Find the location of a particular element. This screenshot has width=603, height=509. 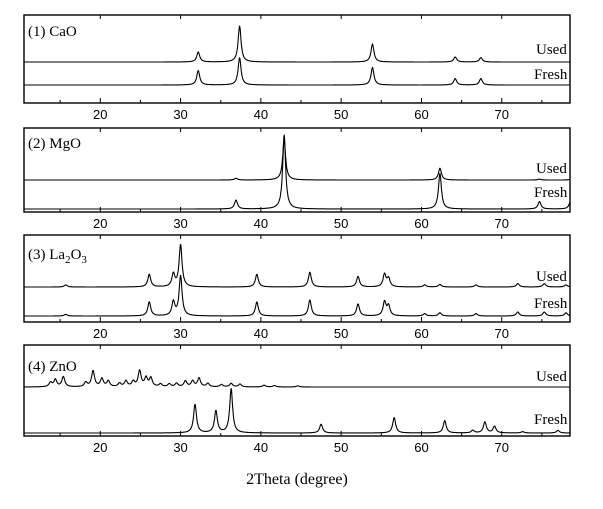

panel-label: (2) MgO is located at coordinates (54, 144).